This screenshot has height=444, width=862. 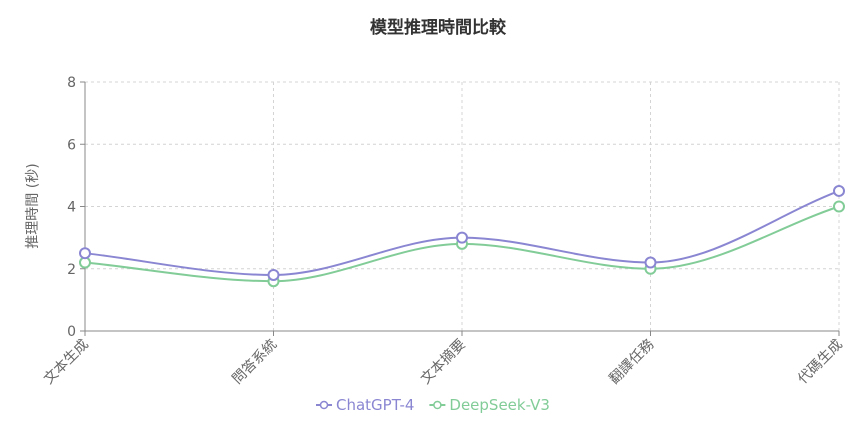 I want to click on y-tick-label: 4, so click(x=71, y=208).